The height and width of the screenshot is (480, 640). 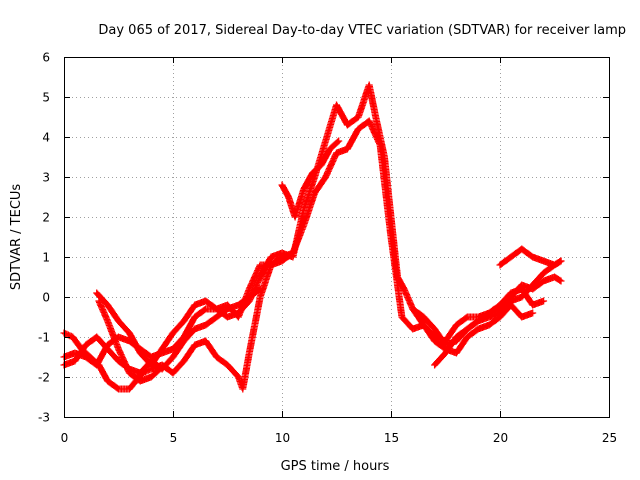 I want to click on x-tick-label: 0, so click(x=65, y=438).